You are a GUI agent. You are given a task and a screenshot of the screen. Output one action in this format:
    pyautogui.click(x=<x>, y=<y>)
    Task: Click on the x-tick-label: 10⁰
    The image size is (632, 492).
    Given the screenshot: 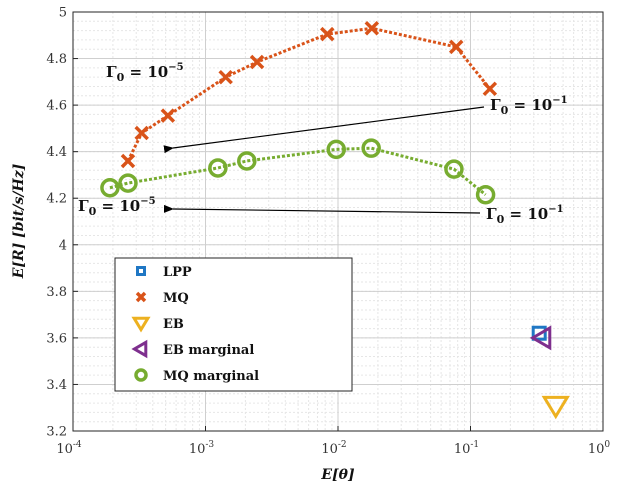 What is the action you would take?
    pyautogui.click(x=599, y=448)
    